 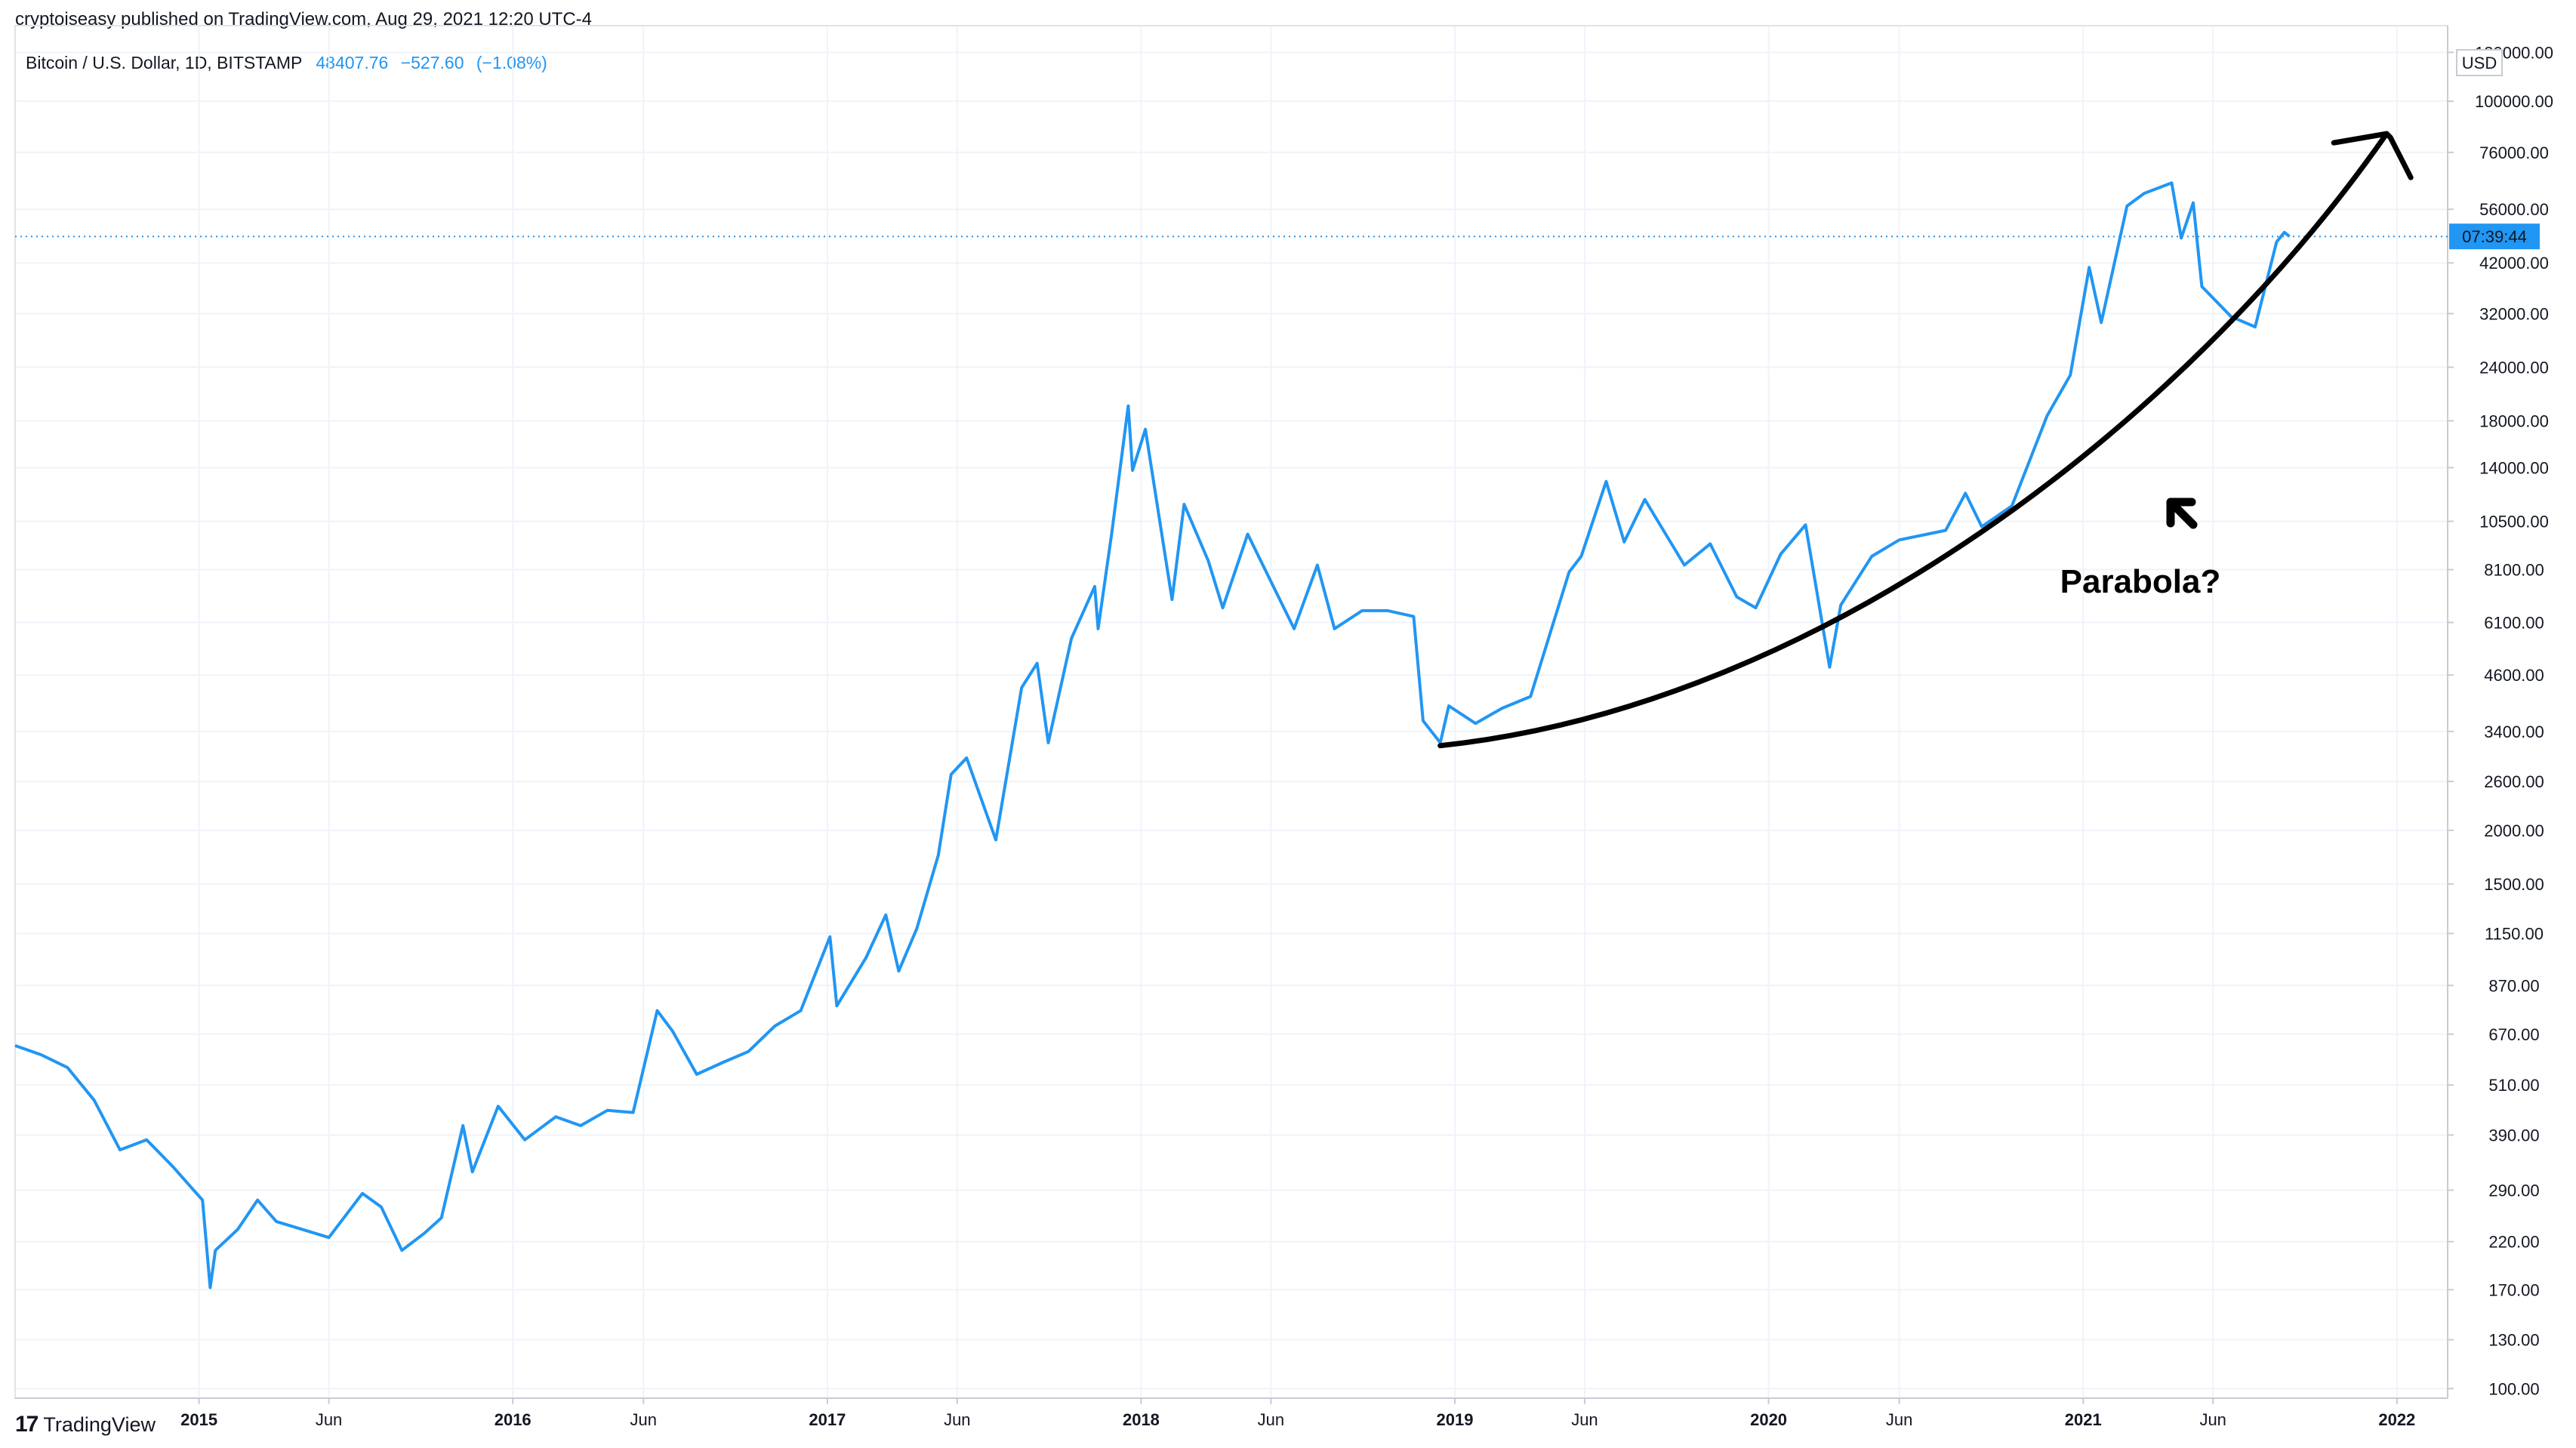 I want to click on tradingview-logo-icon: 17, so click(x=27, y=1424).